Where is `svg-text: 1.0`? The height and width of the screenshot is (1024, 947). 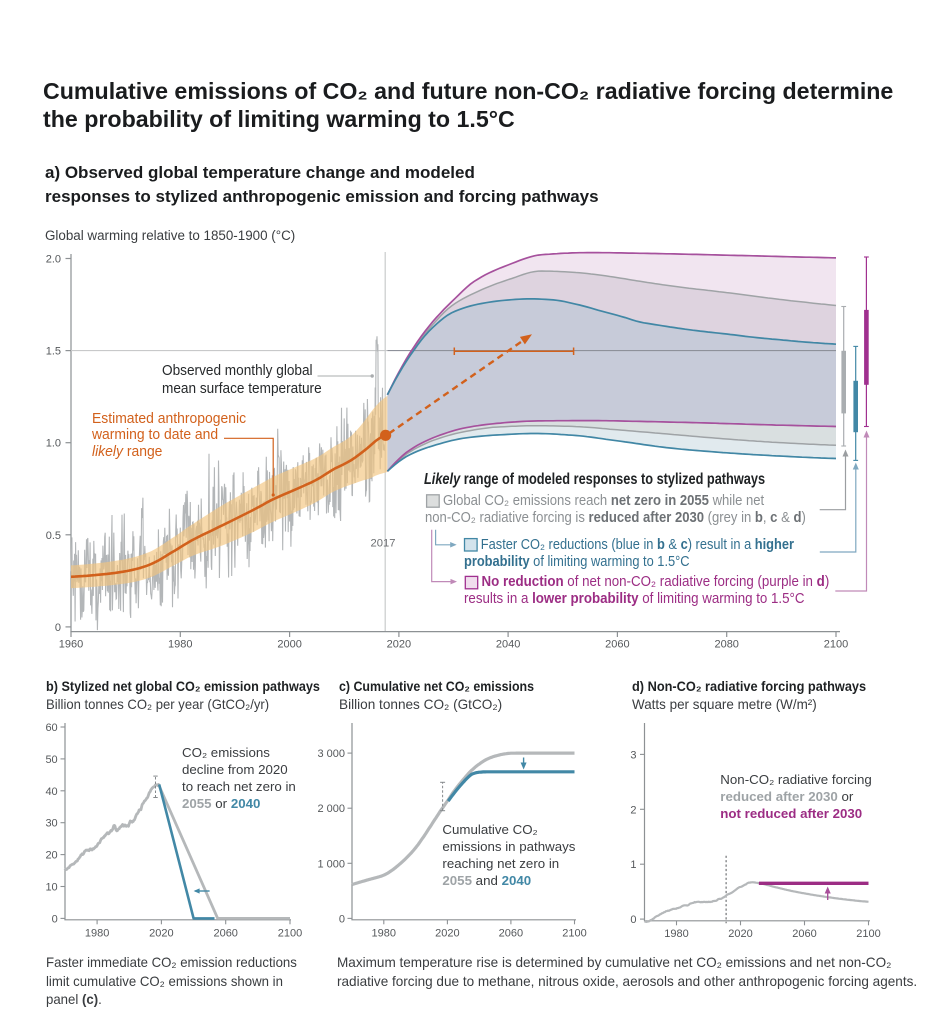 svg-text: 1.0 is located at coordinates (53, 444).